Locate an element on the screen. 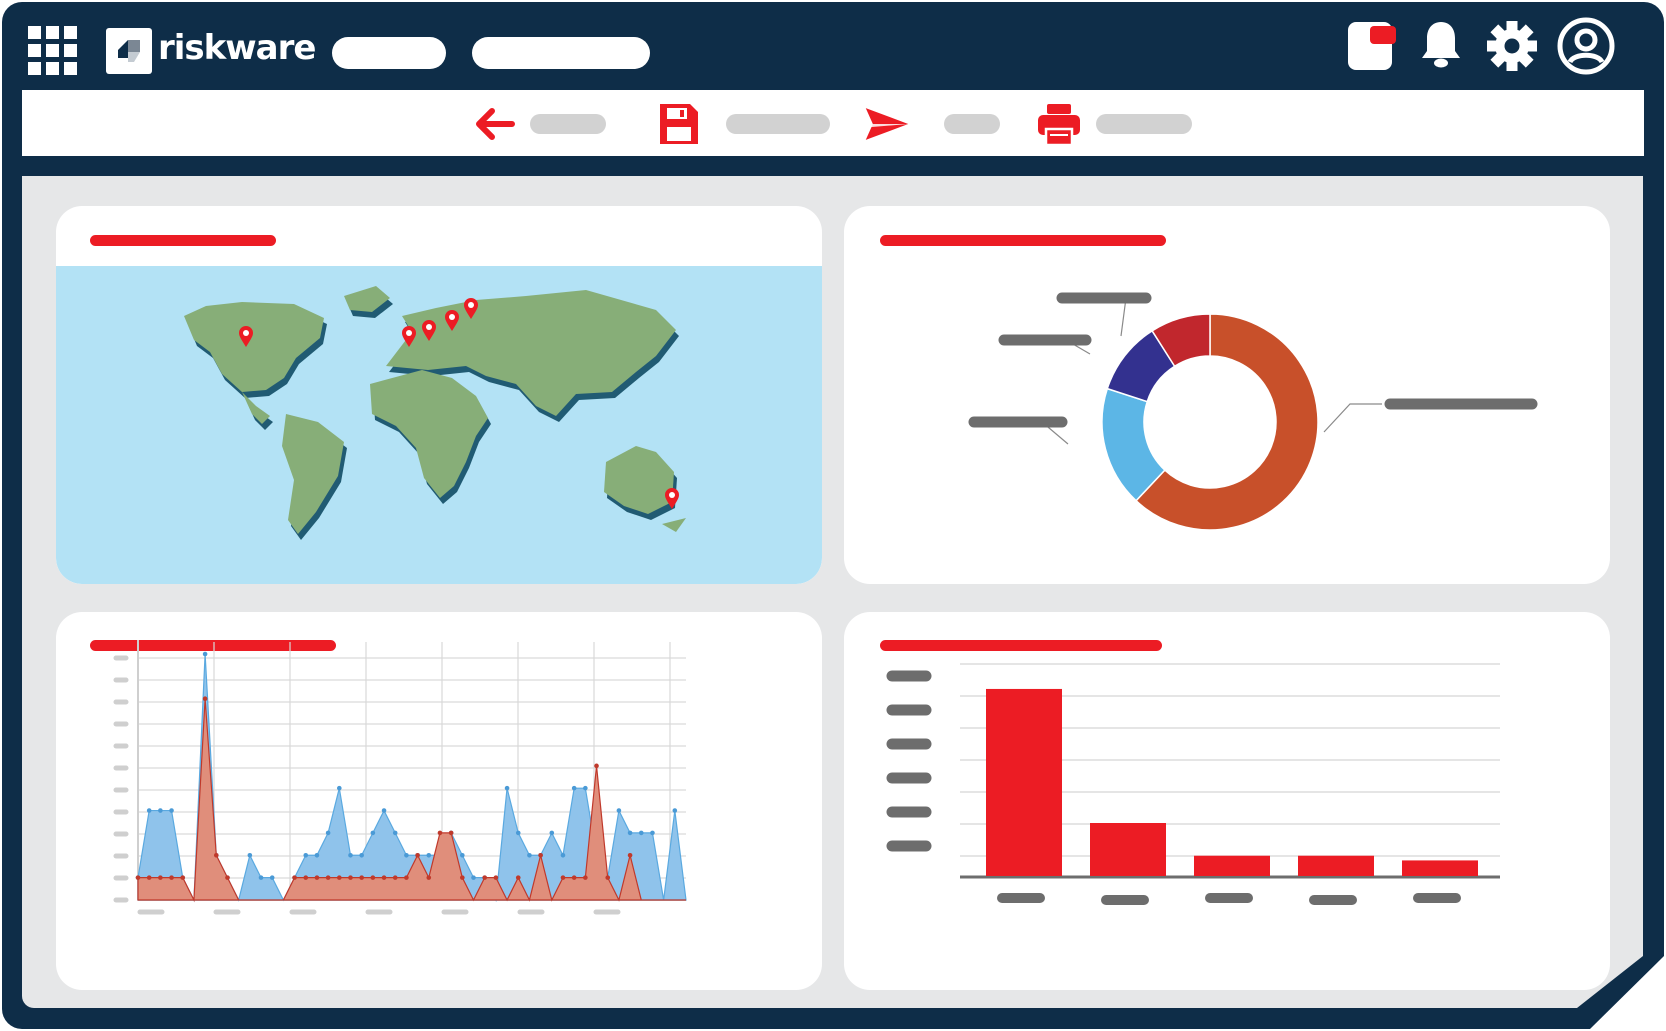 Image resolution: width=1666 pixels, height=1031 pixels. map-pin-uk is located at coordinates (409, 337).